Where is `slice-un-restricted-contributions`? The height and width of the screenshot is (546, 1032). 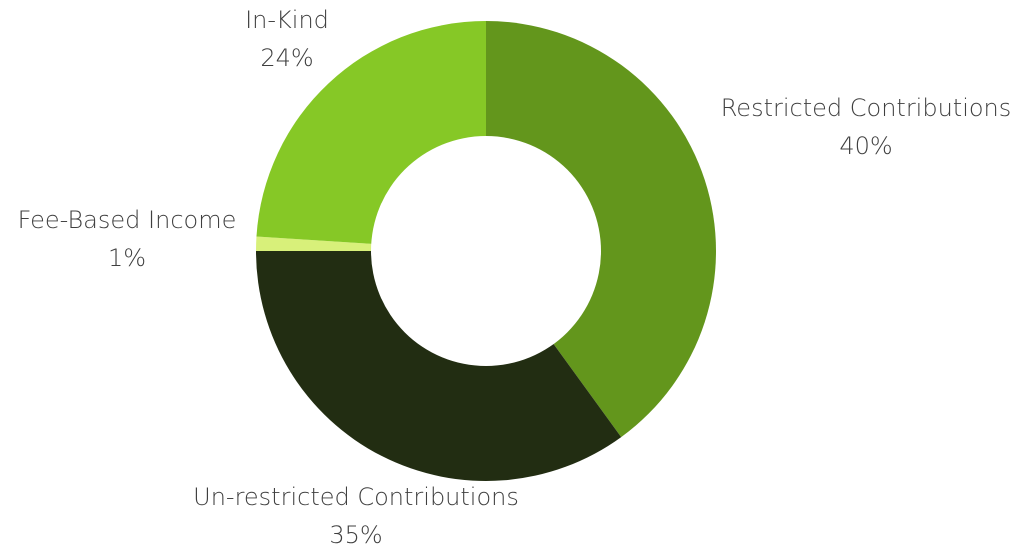 slice-un-restricted-contributions is located at coordinates (438, 366).